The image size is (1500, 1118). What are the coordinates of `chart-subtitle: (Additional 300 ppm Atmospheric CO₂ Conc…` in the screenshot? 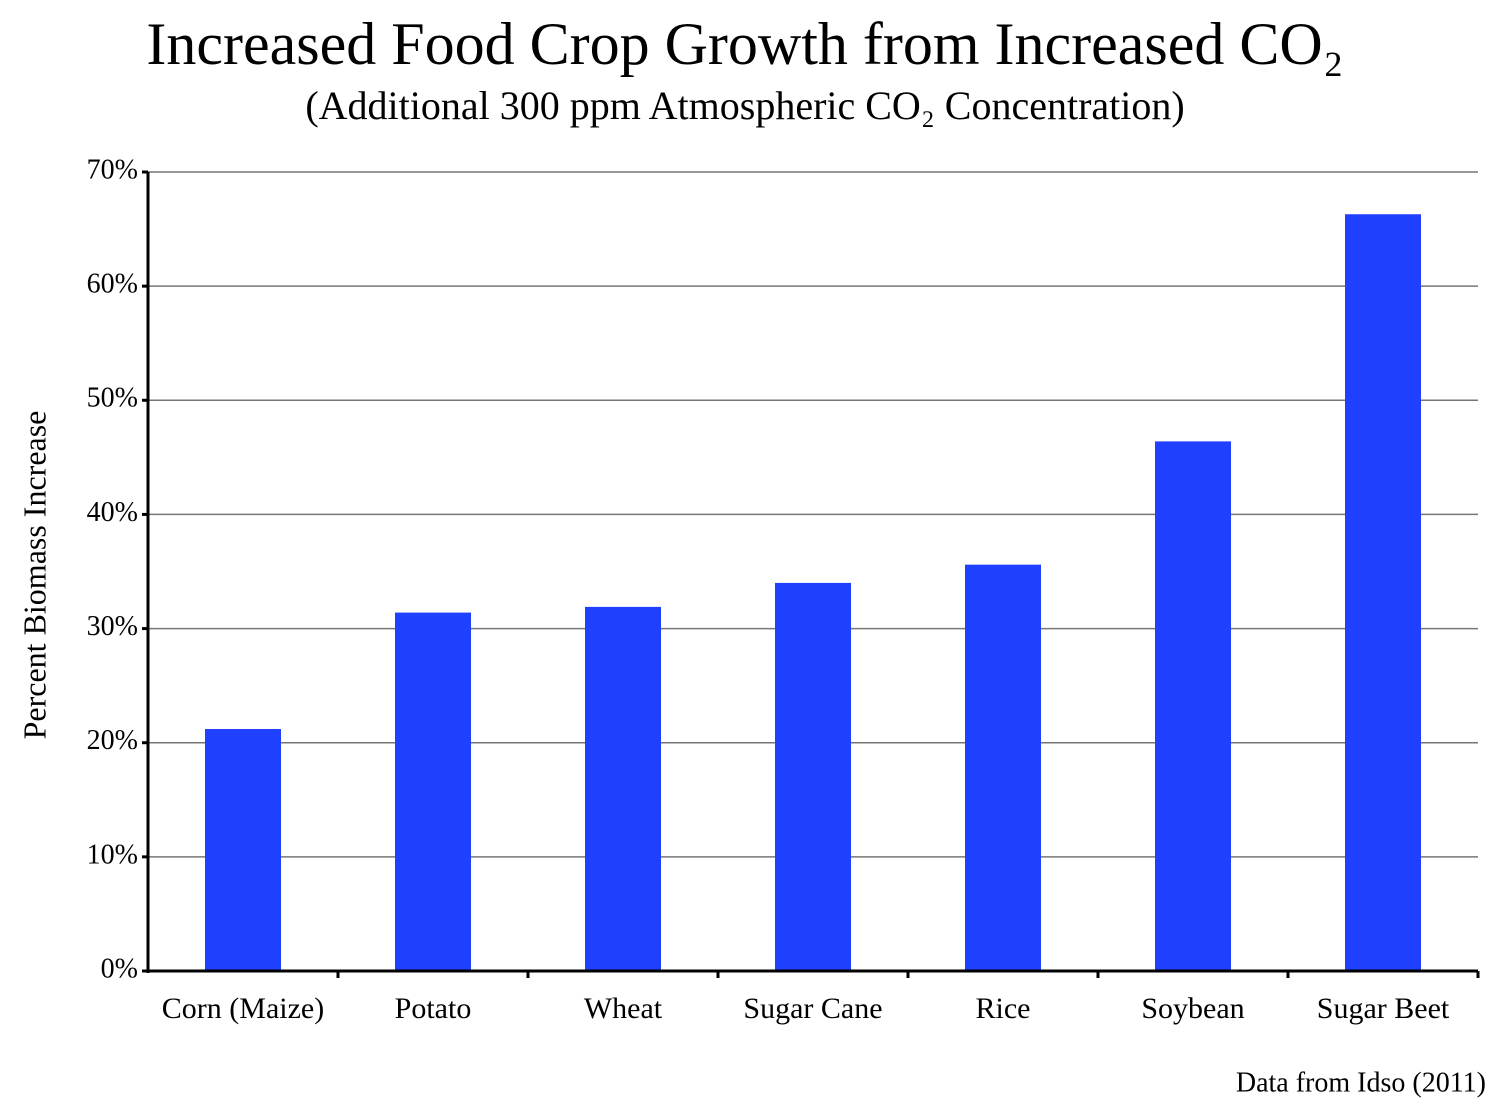 It's located at (744, 105).